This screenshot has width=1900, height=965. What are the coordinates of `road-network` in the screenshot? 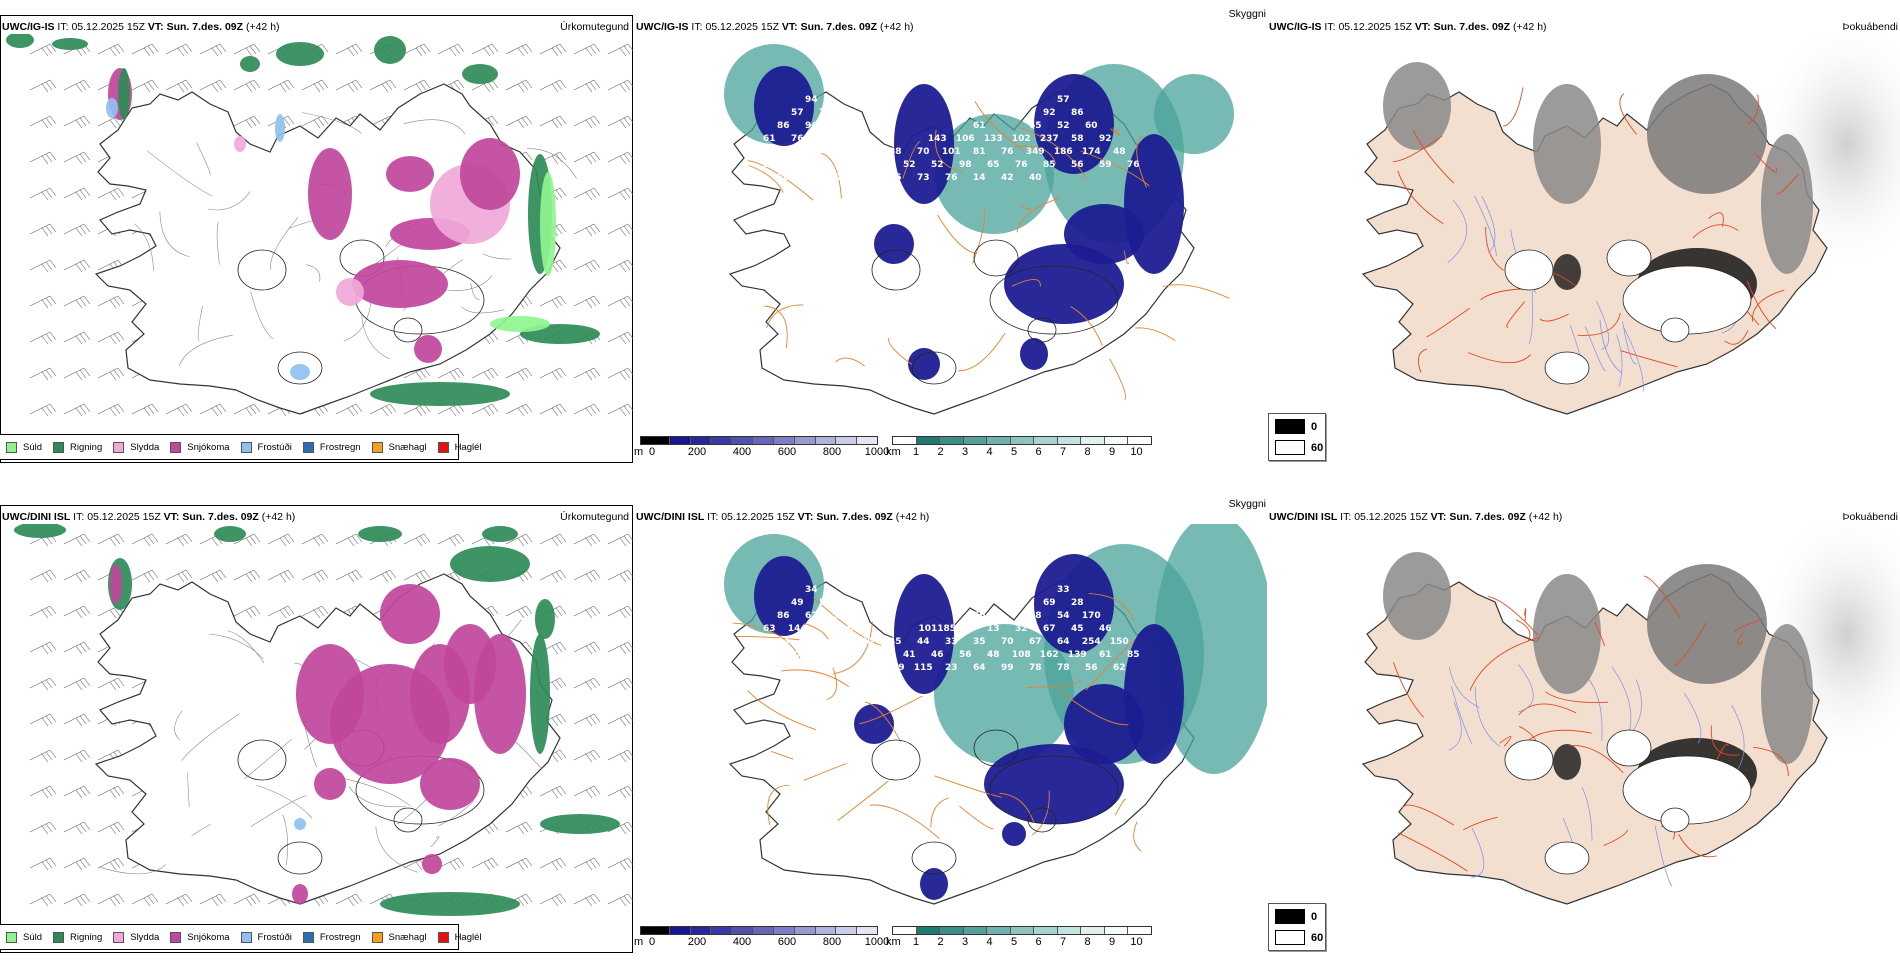 It's located at (937, 722).